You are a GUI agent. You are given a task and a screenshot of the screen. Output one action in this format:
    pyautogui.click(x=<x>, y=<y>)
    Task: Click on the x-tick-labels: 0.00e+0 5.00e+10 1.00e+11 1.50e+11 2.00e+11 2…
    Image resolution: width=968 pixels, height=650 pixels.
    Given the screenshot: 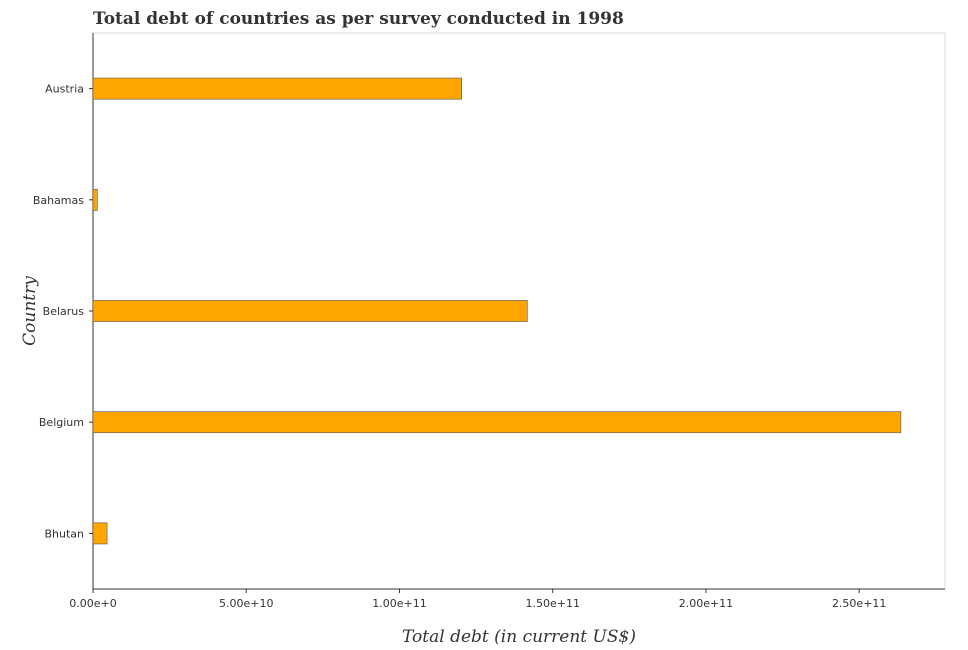 What is the action you would take?
    pyautogui.click(x=477, y=599)
    